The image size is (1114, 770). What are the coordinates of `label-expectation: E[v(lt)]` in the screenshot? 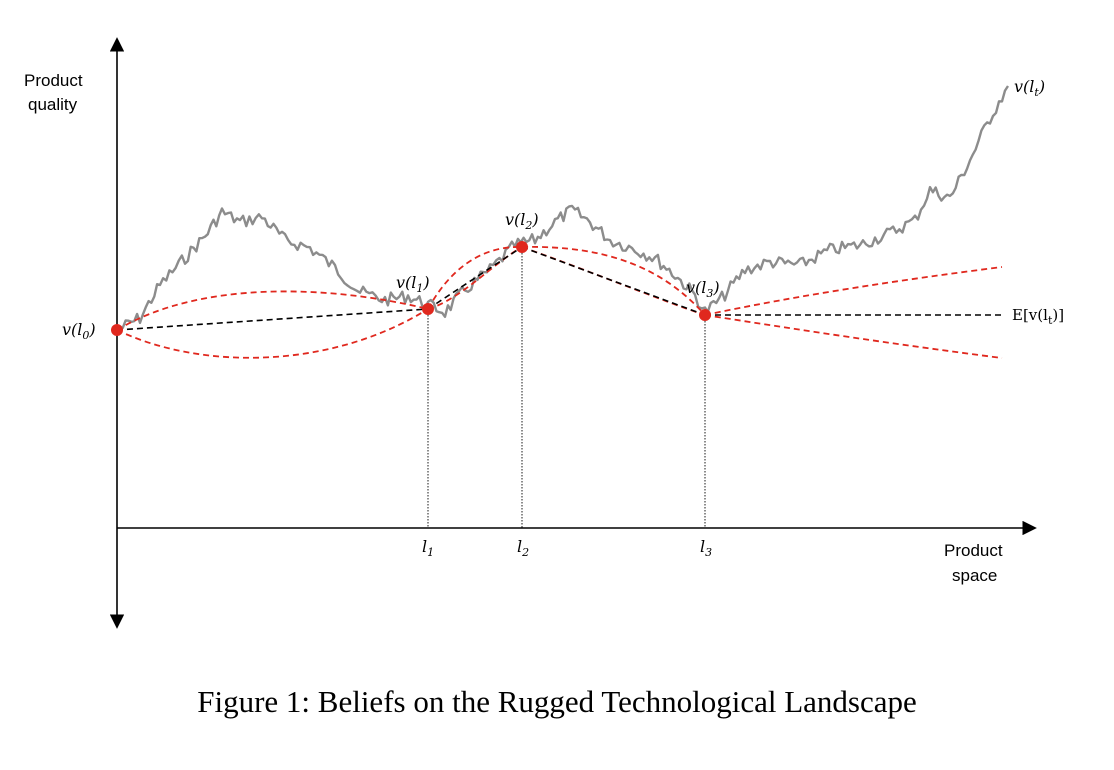 It's located at (1038, 316).